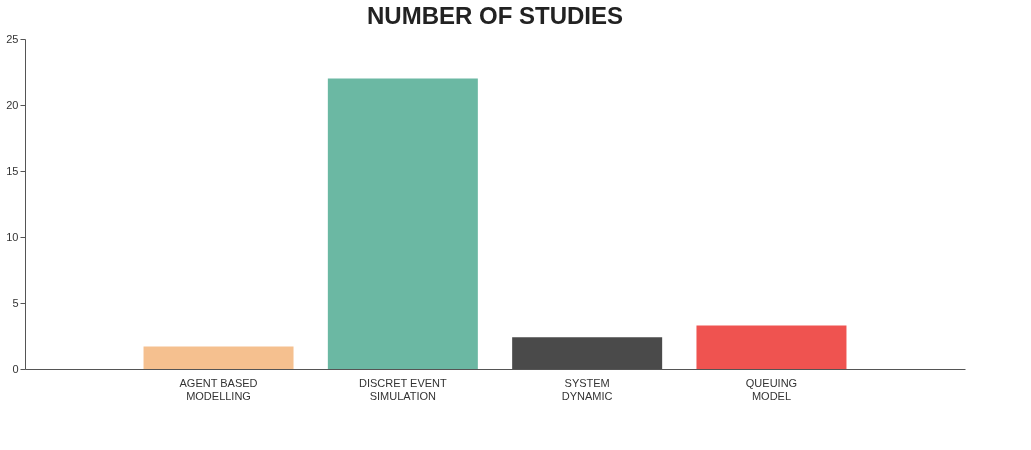 This screenshot has height=450, width=1031. Describe the element at coordinates (403, 389) in the screenshot. I see `x-tick-label: DISCRET EVENT SIMULATION` at that location.